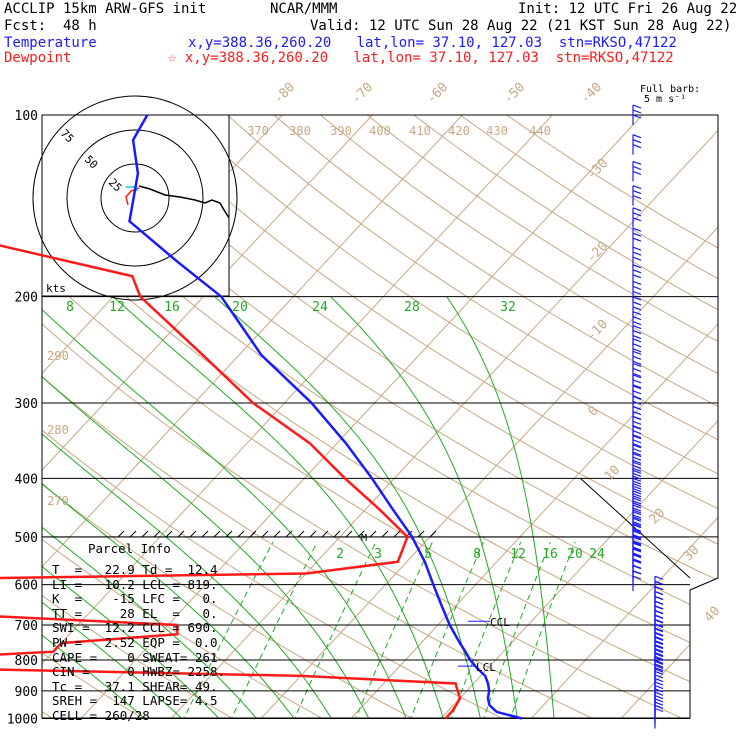  Describe the element at coordinates (663, 416) in the screenshot. I see `isotherm-line` at that location.